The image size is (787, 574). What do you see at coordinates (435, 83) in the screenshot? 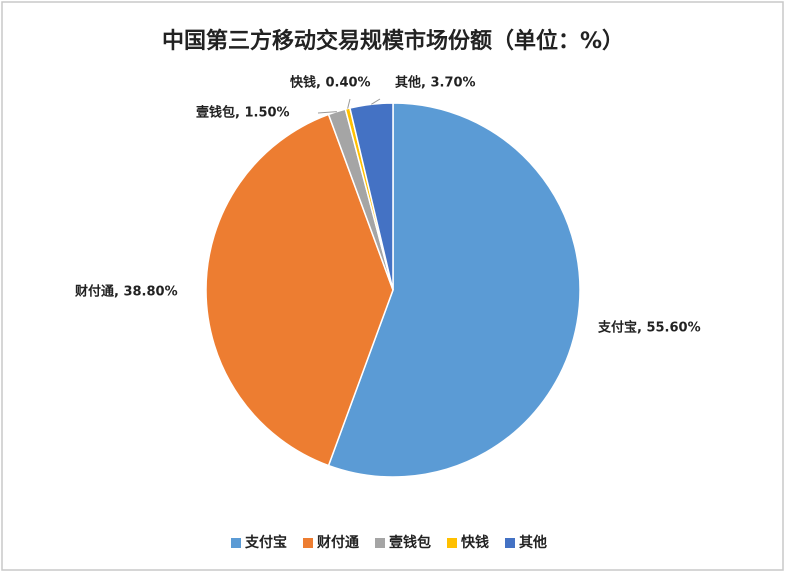
I see `data-label: 其他, 3.70%` at bounding box center [435, 83].